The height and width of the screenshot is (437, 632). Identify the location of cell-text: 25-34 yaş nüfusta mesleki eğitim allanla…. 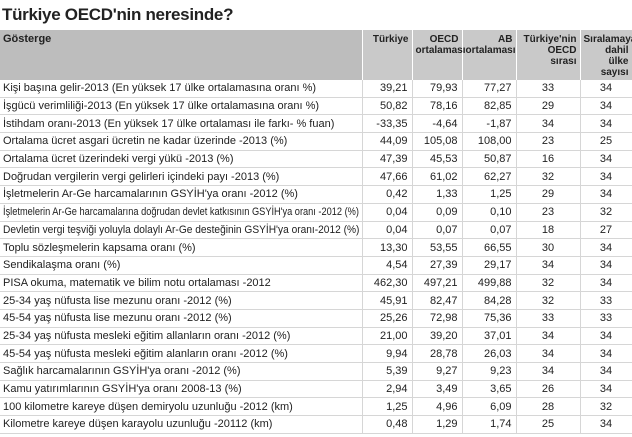
(147, 335).